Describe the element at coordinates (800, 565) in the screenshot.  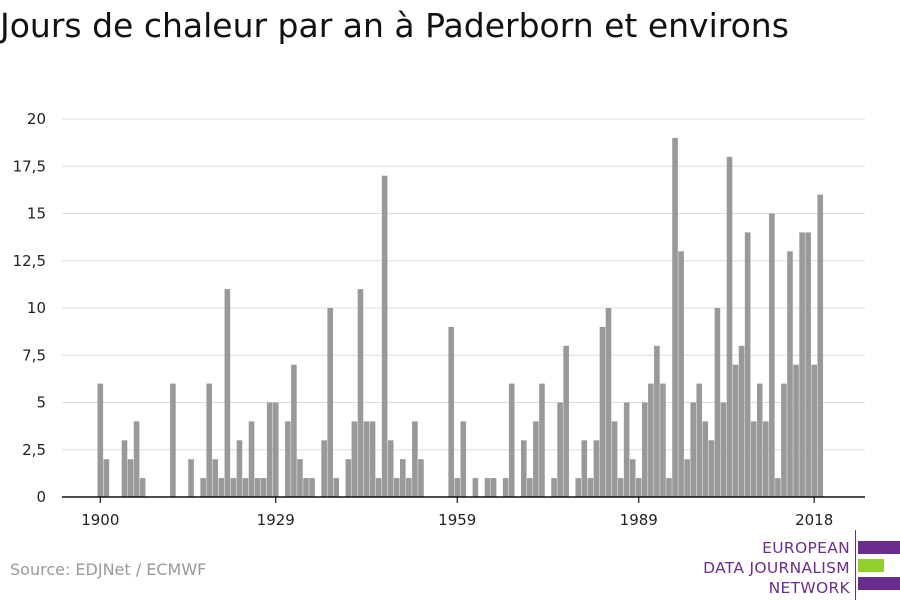
I see `edjnet-logo: EUROPEAN DATA JOURNALISM NETWORK` at that location.